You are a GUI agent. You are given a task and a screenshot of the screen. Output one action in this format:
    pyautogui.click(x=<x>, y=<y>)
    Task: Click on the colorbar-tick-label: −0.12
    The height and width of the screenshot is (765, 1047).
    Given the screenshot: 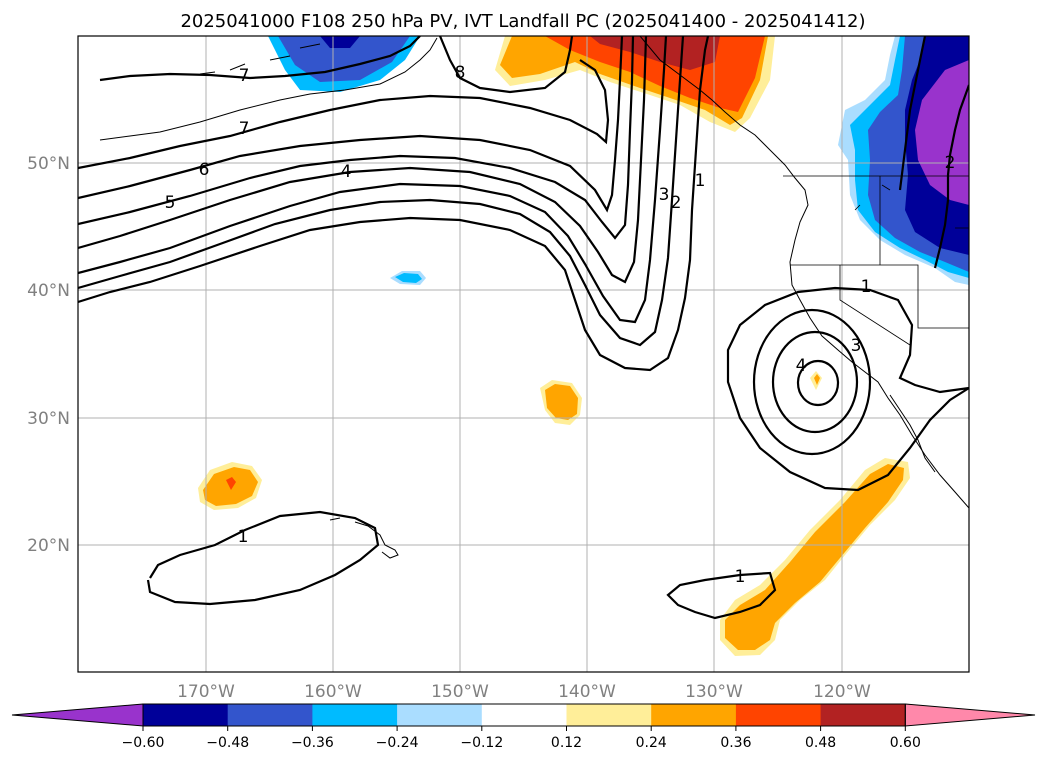 What is the action you would take?
    pyautogui.click(x=481, y=743)
    